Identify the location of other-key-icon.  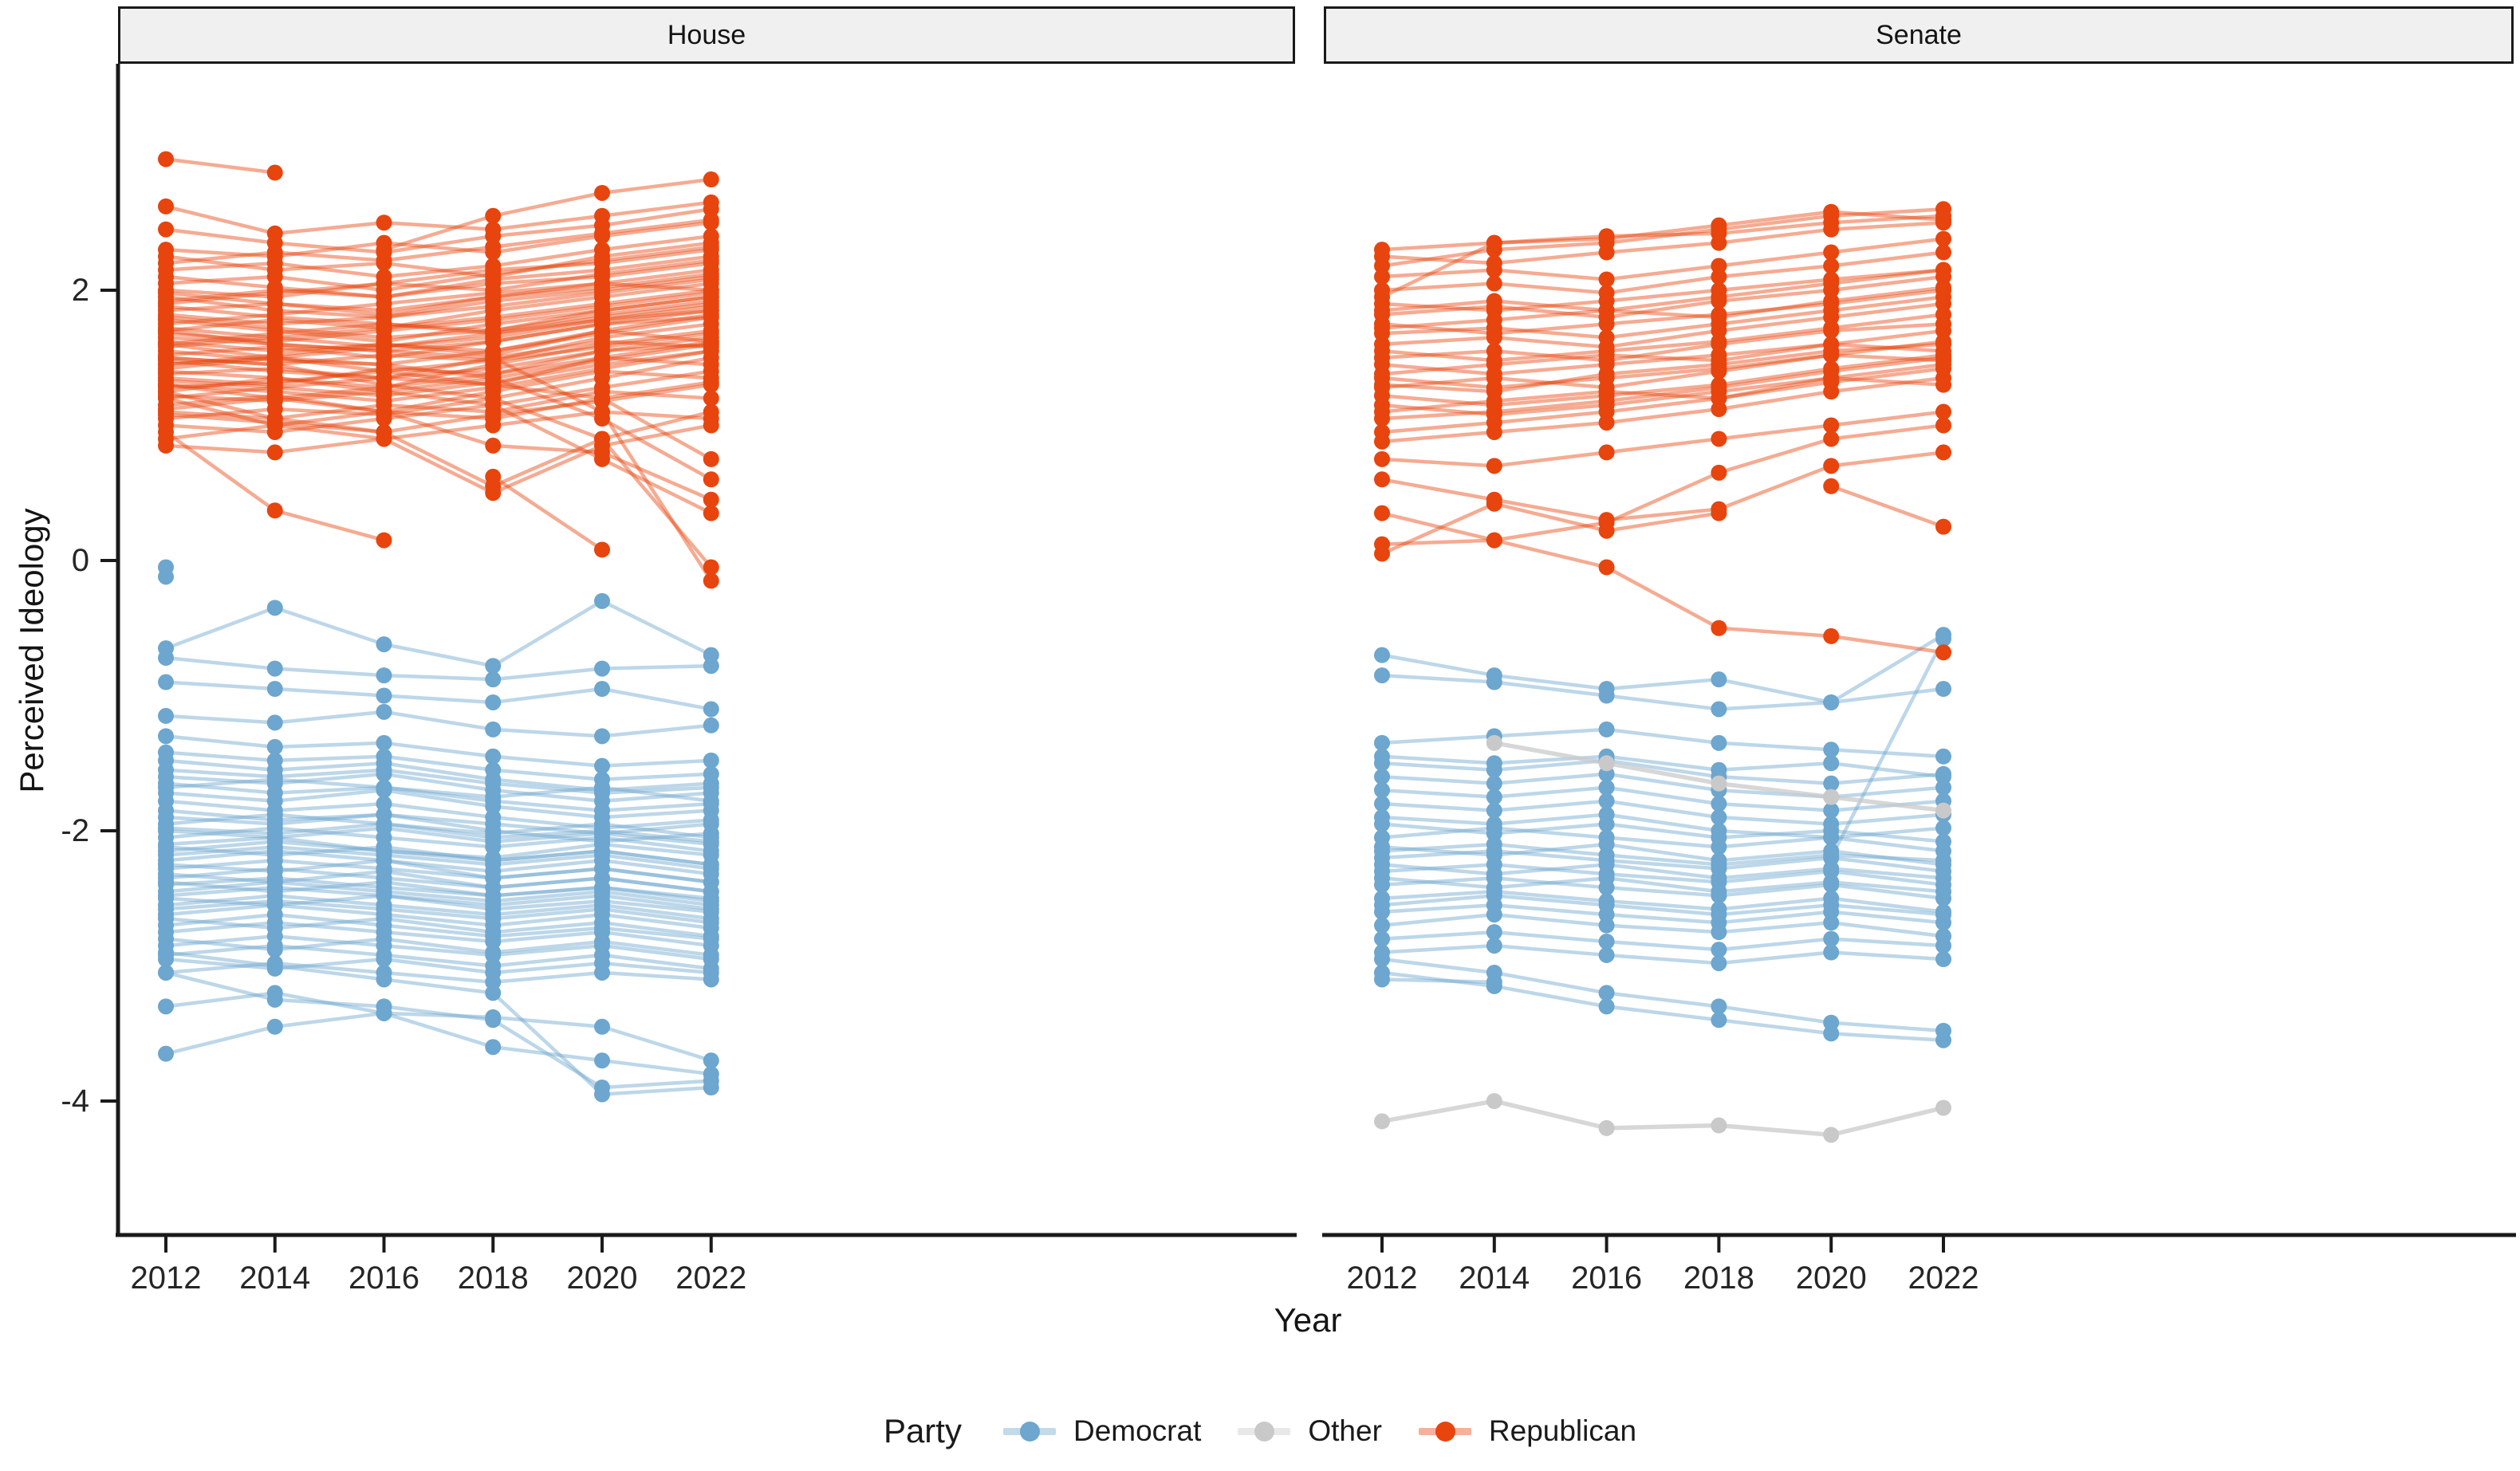
(1264, 1431).